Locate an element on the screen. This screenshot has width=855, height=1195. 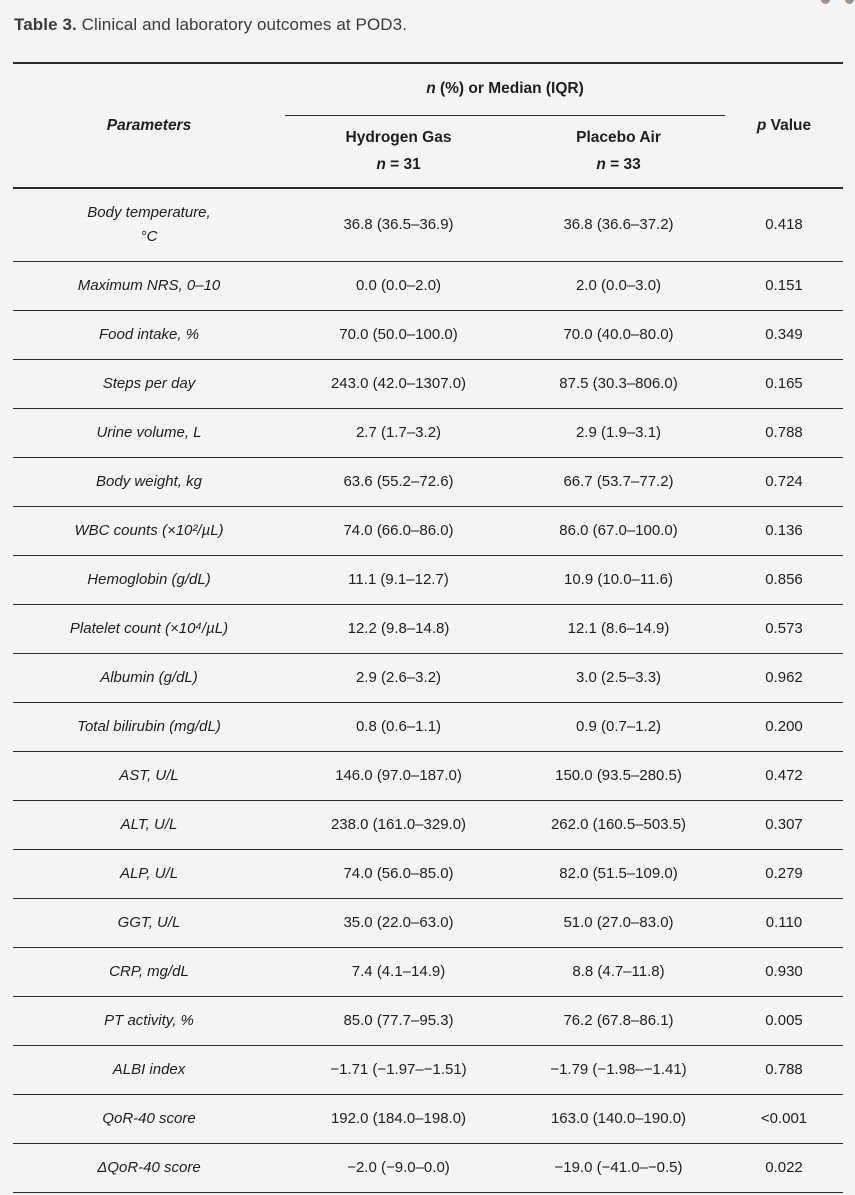
hydrogen-value-cell: 243.0 (42.0–1307.0) is located at coordinates (398, 383).